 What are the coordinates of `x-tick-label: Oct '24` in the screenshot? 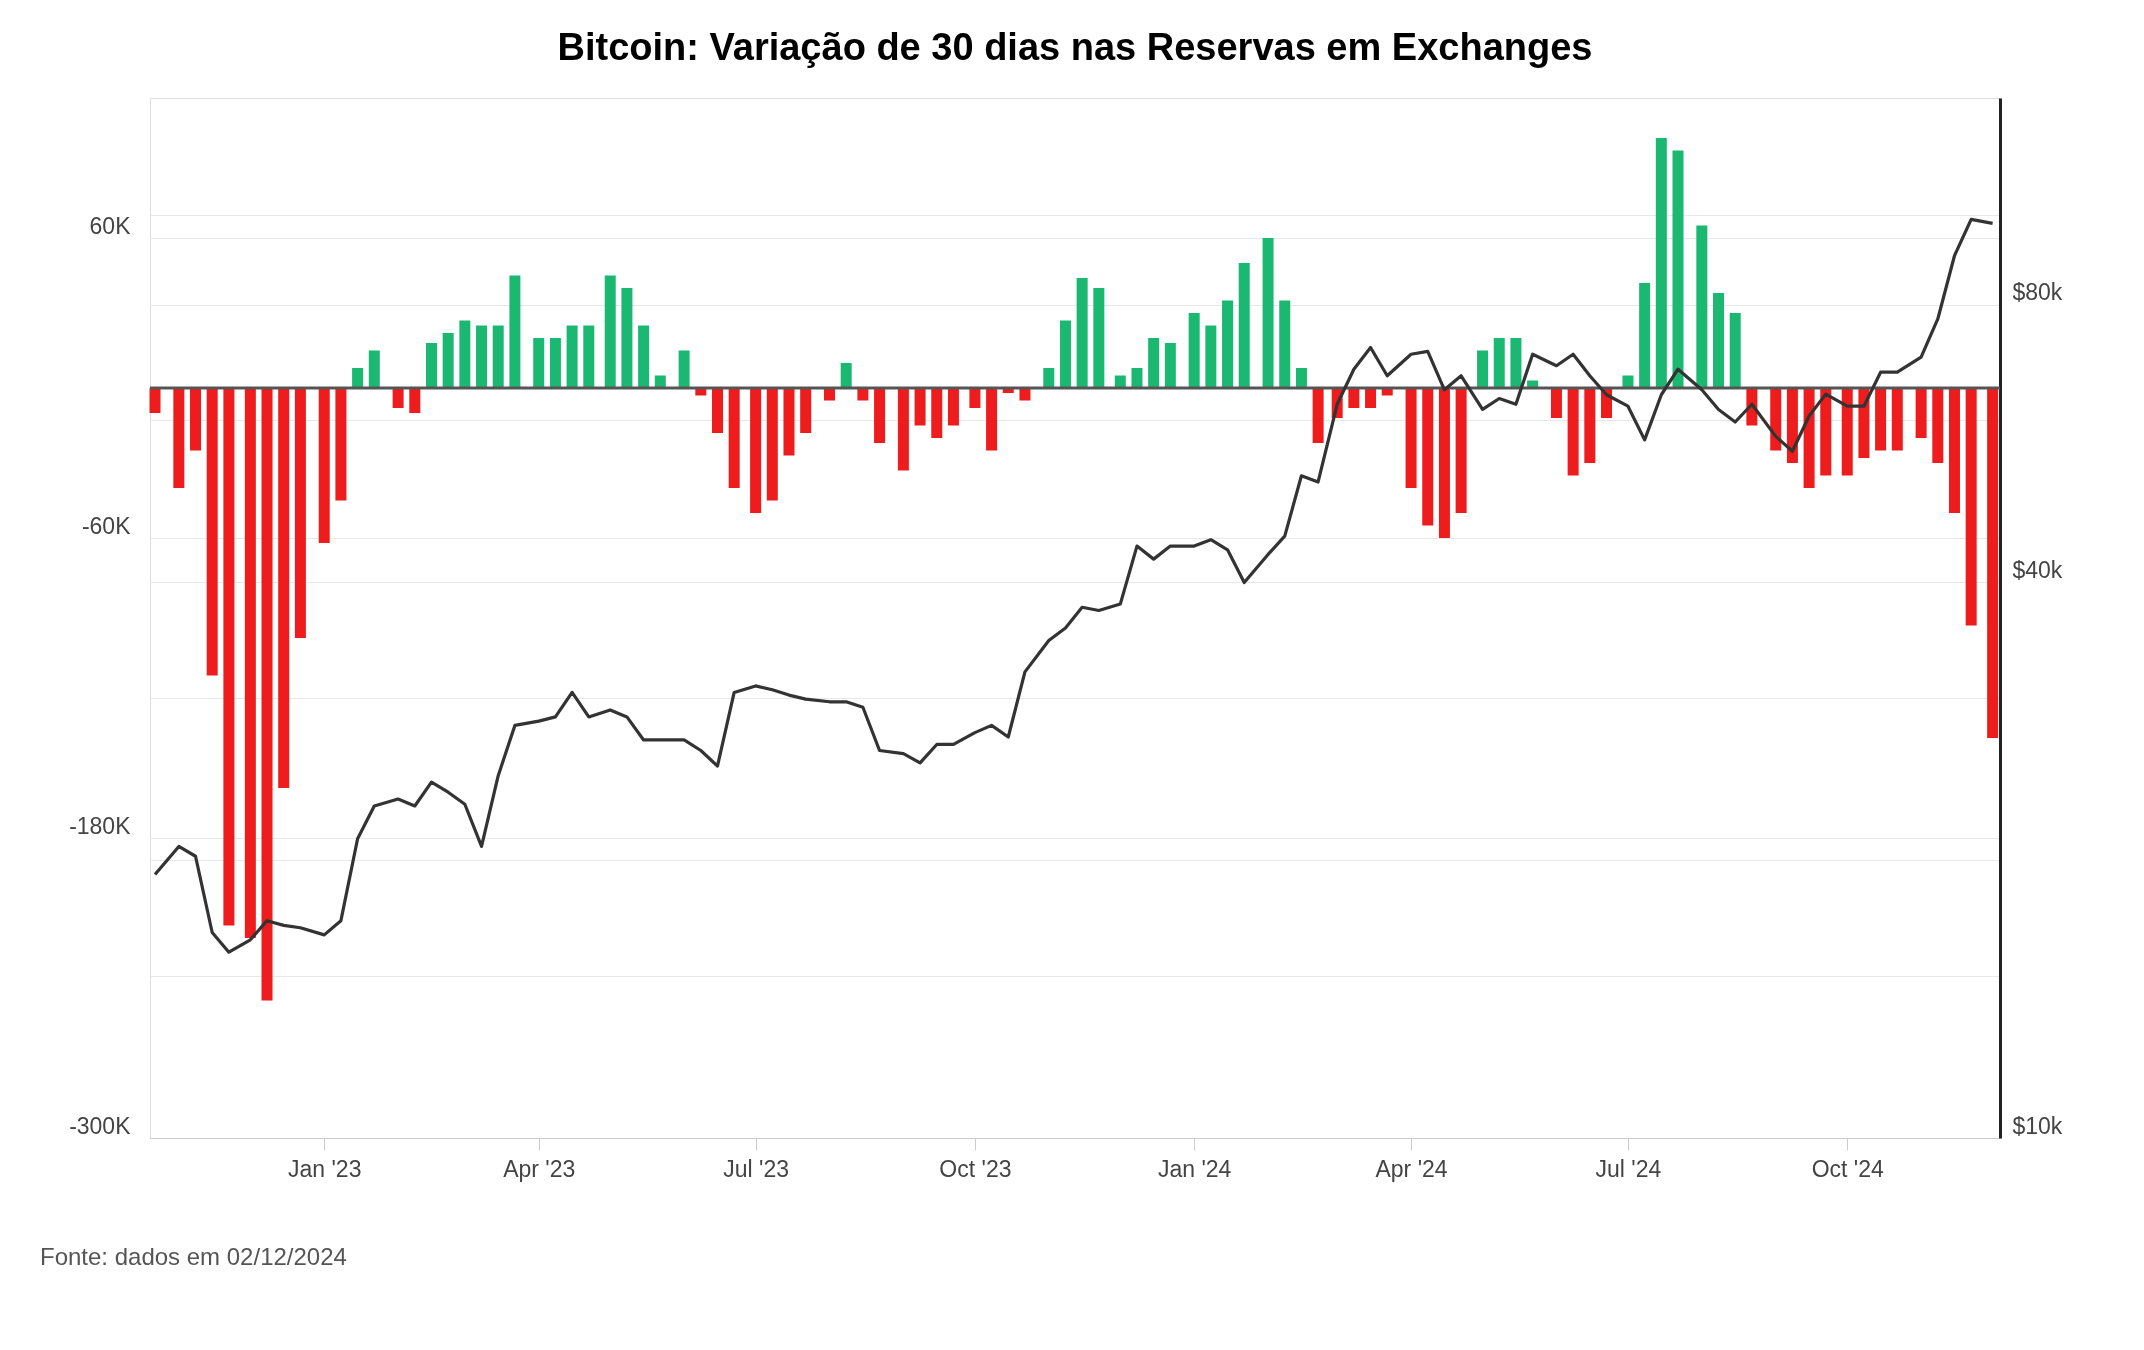 It's located at (1847, 1168).